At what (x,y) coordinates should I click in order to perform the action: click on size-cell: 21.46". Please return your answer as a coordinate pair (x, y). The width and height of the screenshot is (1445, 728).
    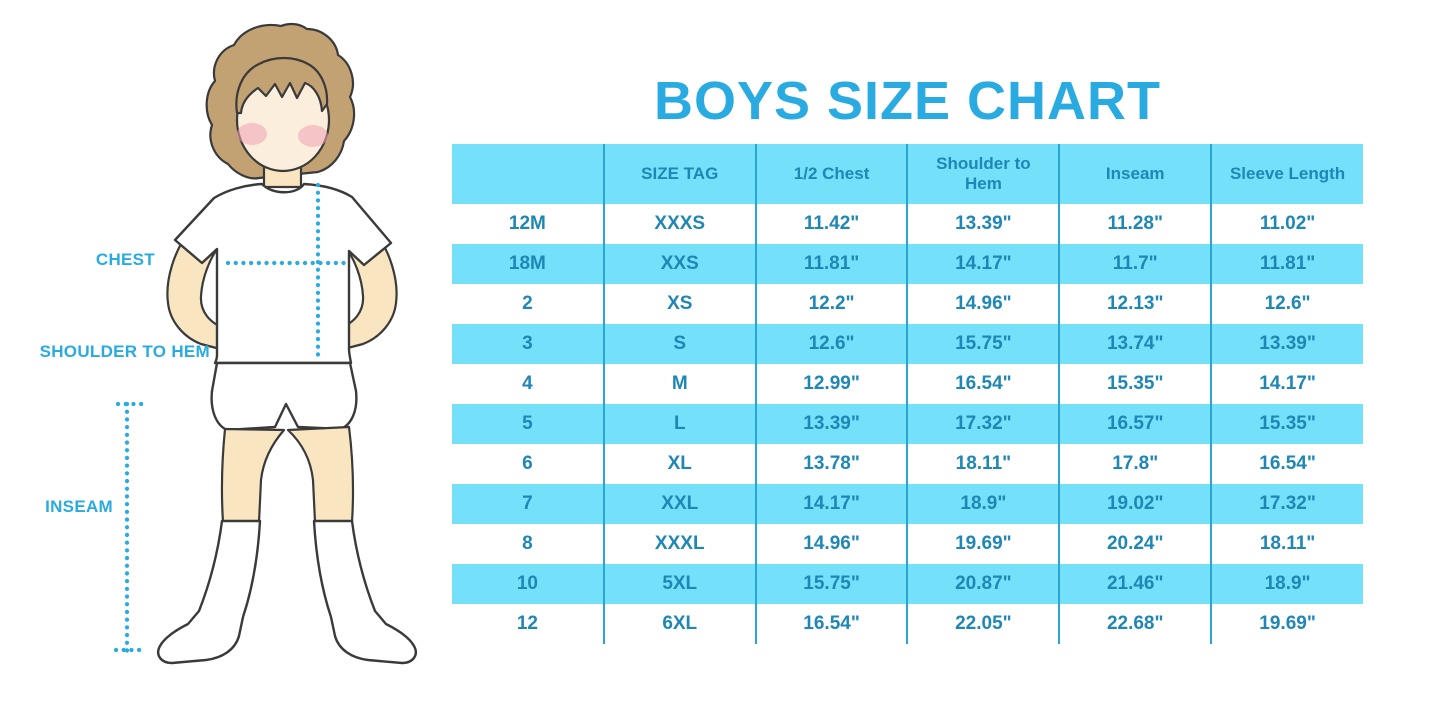
    Looking at the image, I should click on (1135, 584).